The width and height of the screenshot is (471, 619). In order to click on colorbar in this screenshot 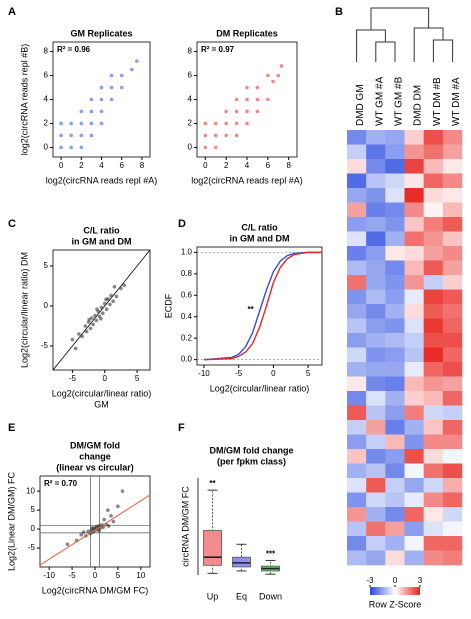, I will do `click(395, 591)`.